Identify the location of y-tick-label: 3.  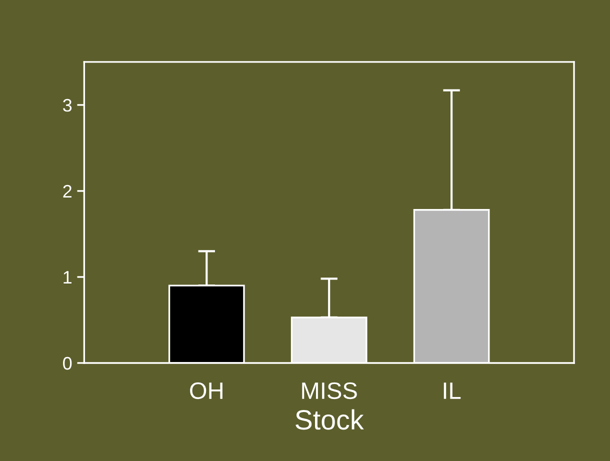
(67, 105).